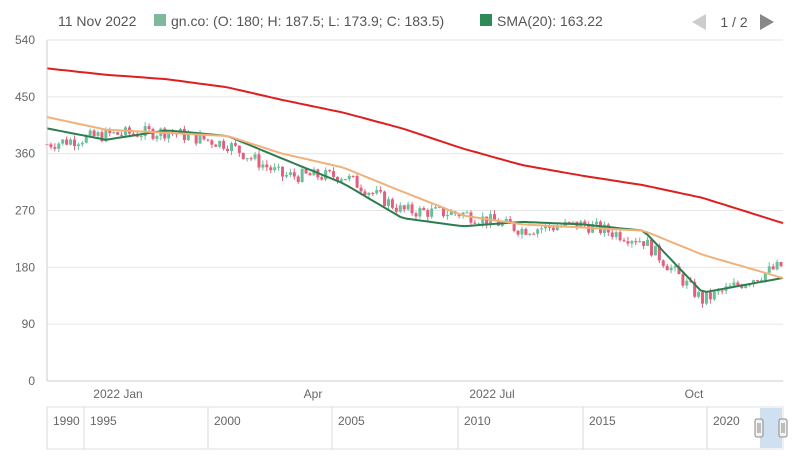 This screenshot has height=468, width=800. I want to click on sma-swatch, so click(486, 20).